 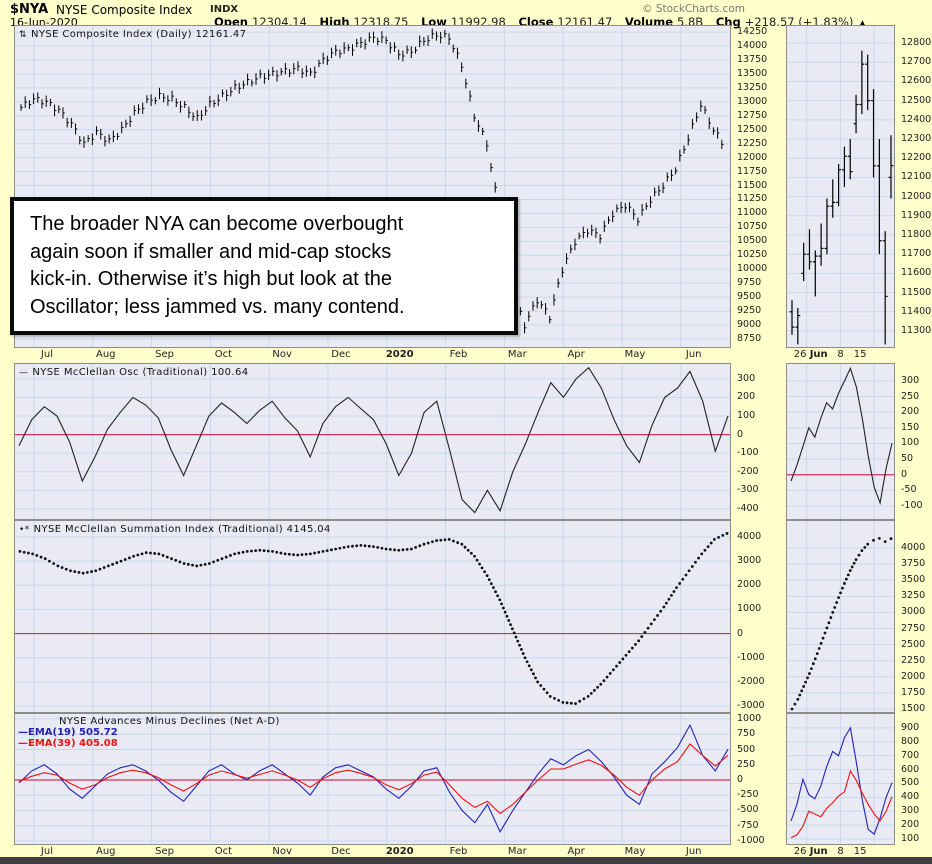 What do you see at coordinates (24, 373) in the screenshot?
I see `line-style-icon: —` at bounding box center [24, 373].